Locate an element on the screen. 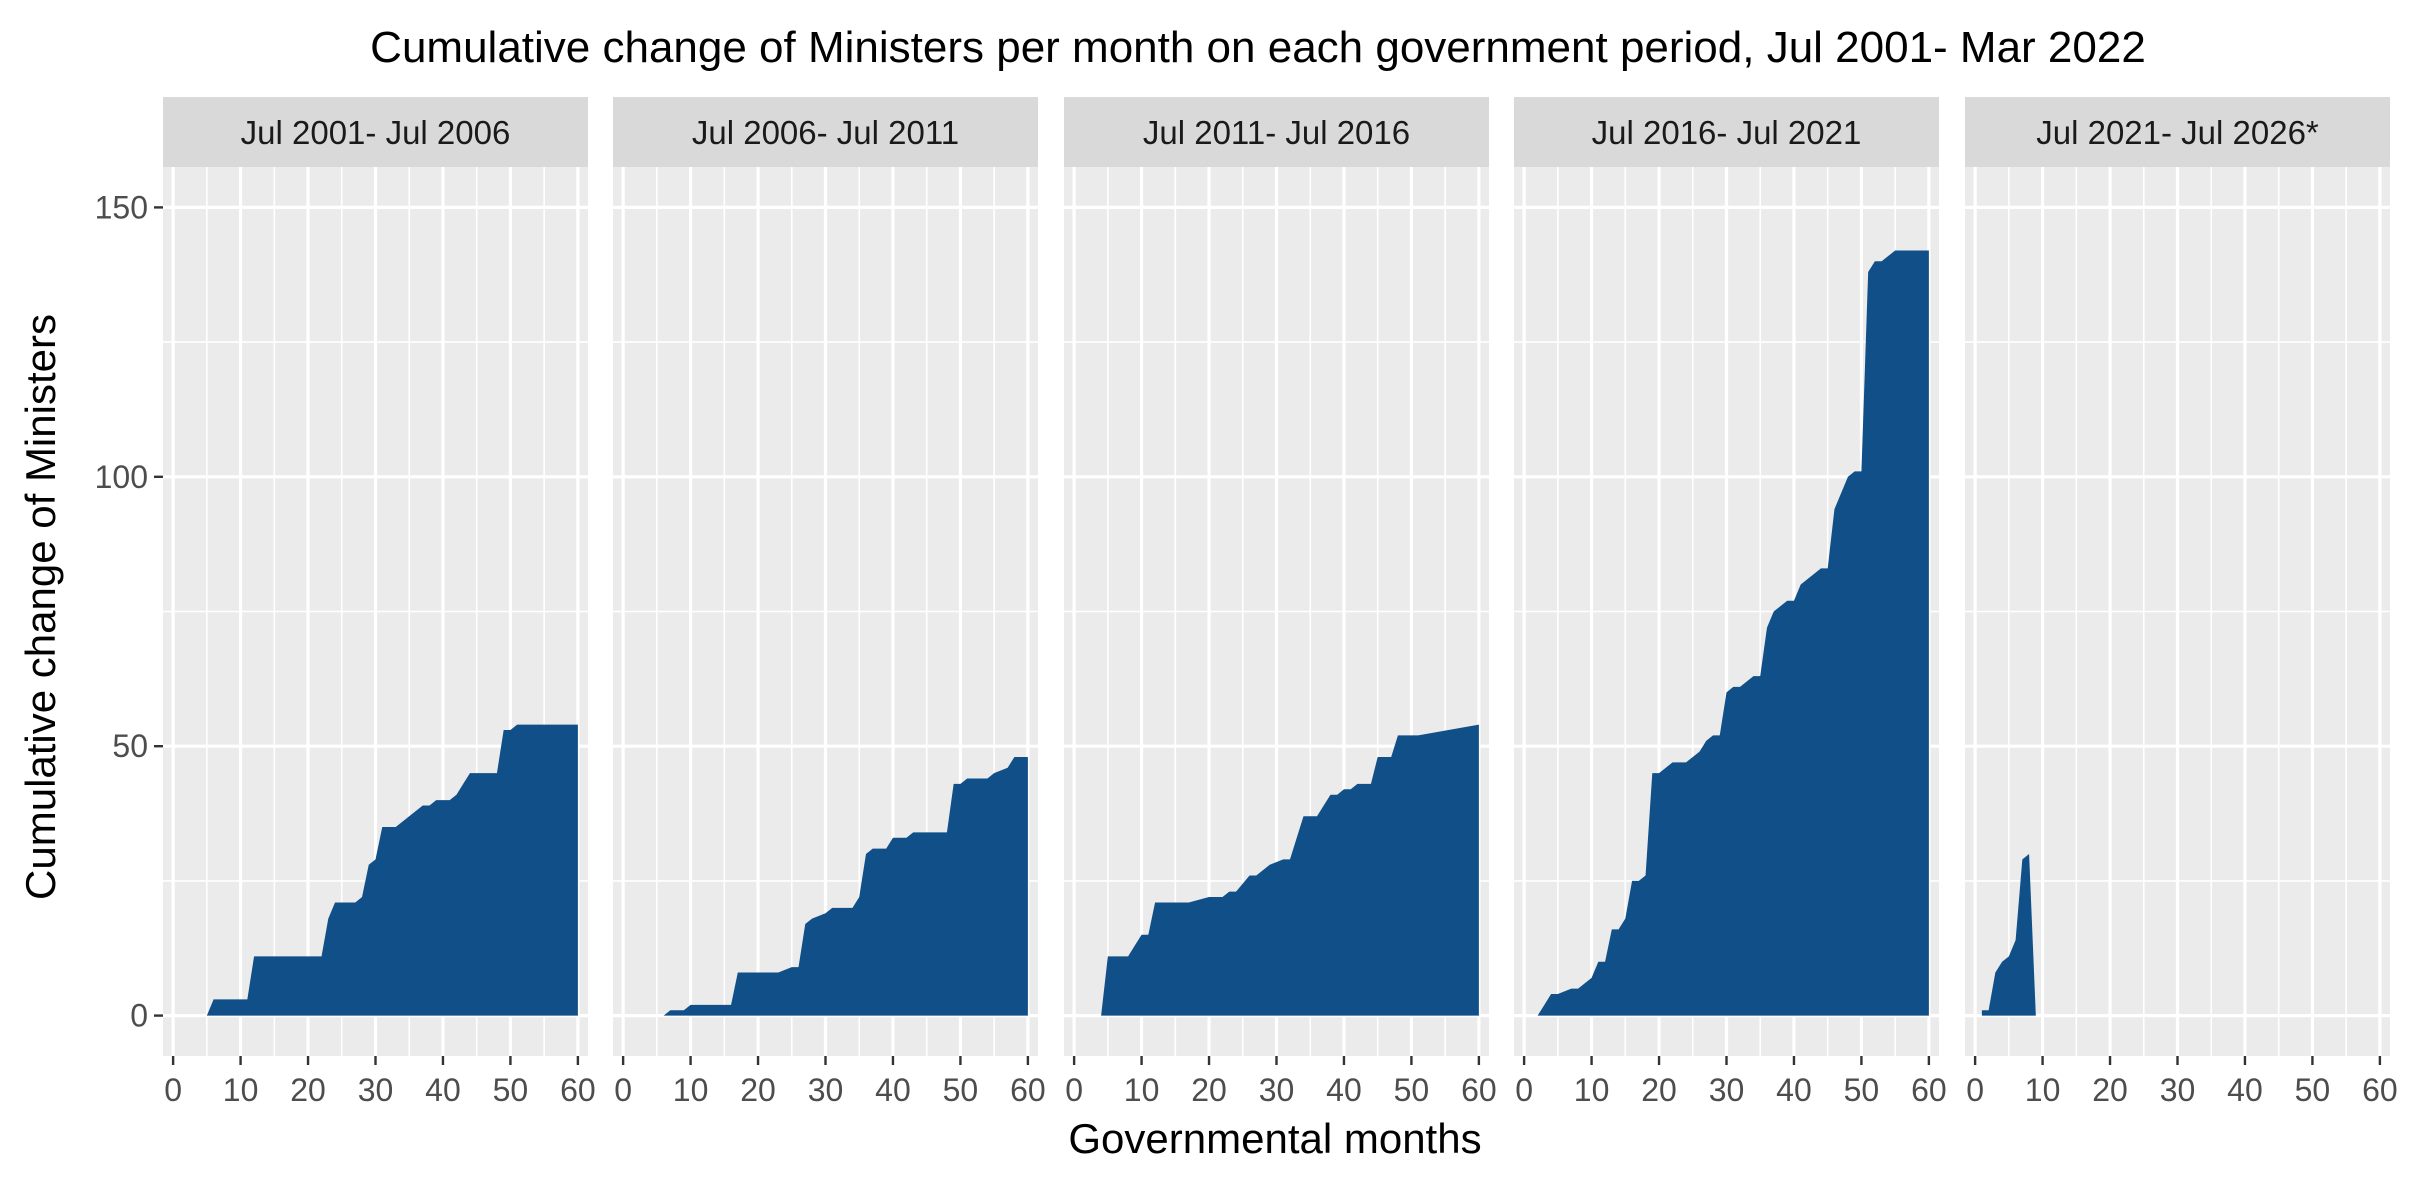 The width and height of the screenshot is (2415, 1187). facet-strip-label: Jul 2006- Jul 2011 is located at coordinates (825, 132).